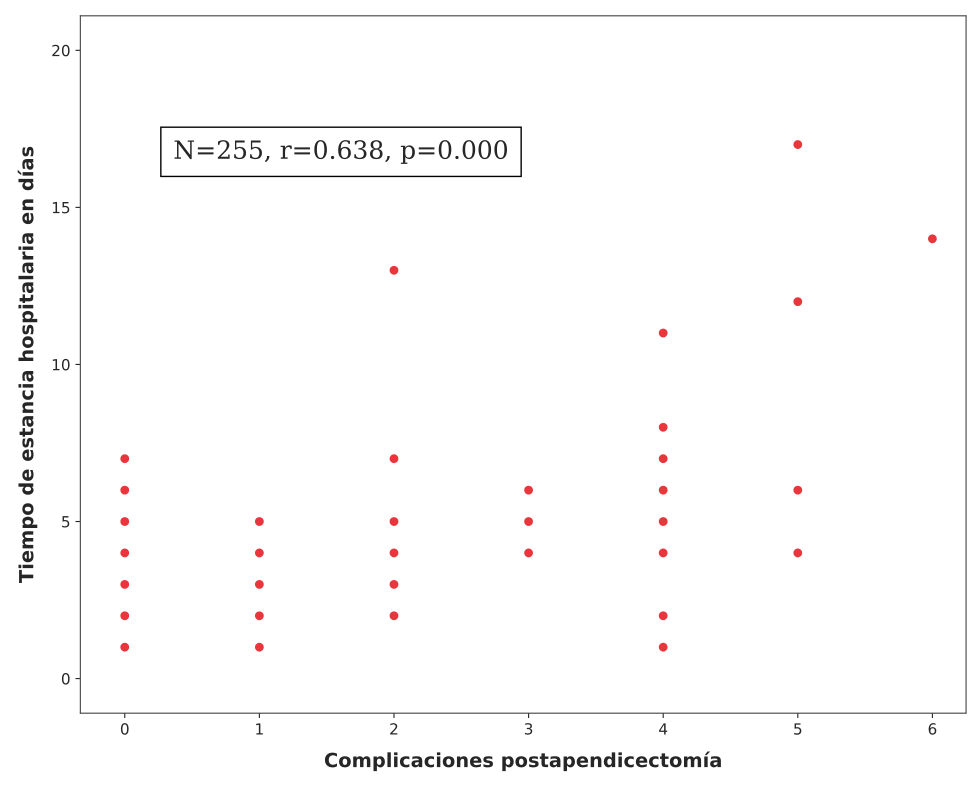 The image size is (968, 788). What do you see at coordinates (66, 522) in the screenshot?
I see `y-tick-label: 5` at bounding box center [66, 522].